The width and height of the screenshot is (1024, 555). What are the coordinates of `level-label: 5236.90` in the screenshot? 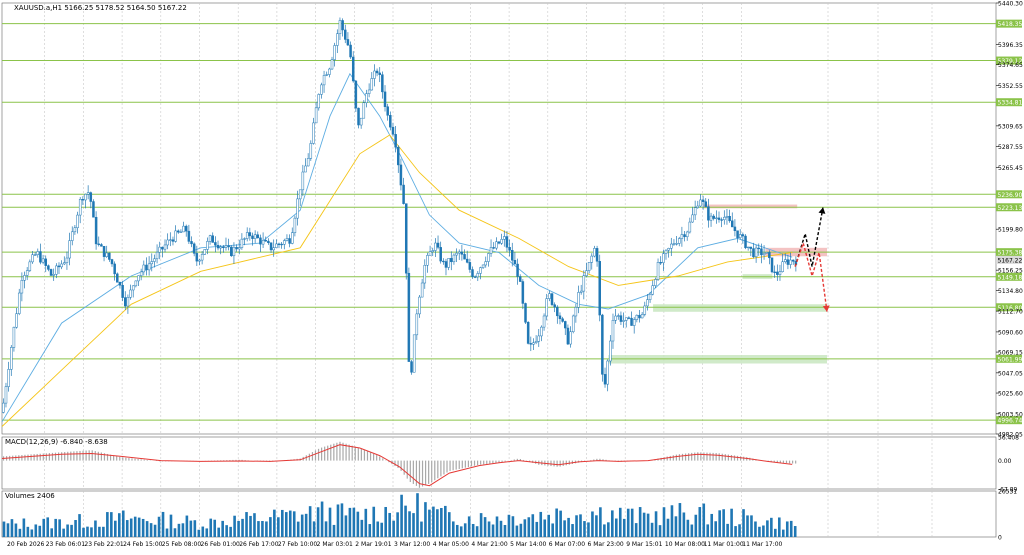 It's located at (1010, 195).